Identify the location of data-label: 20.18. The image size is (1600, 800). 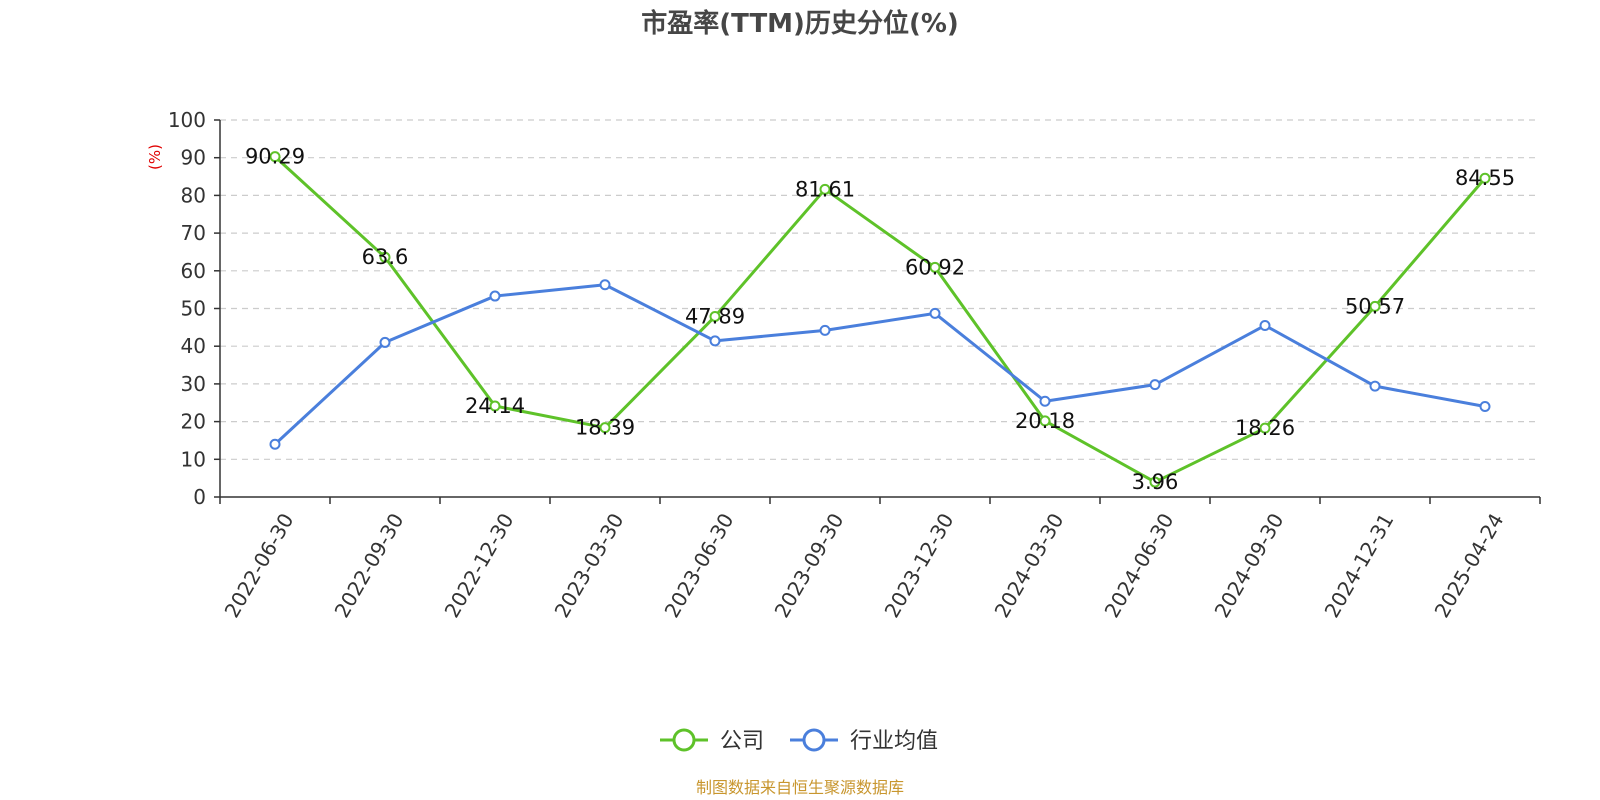
(1045, 421).